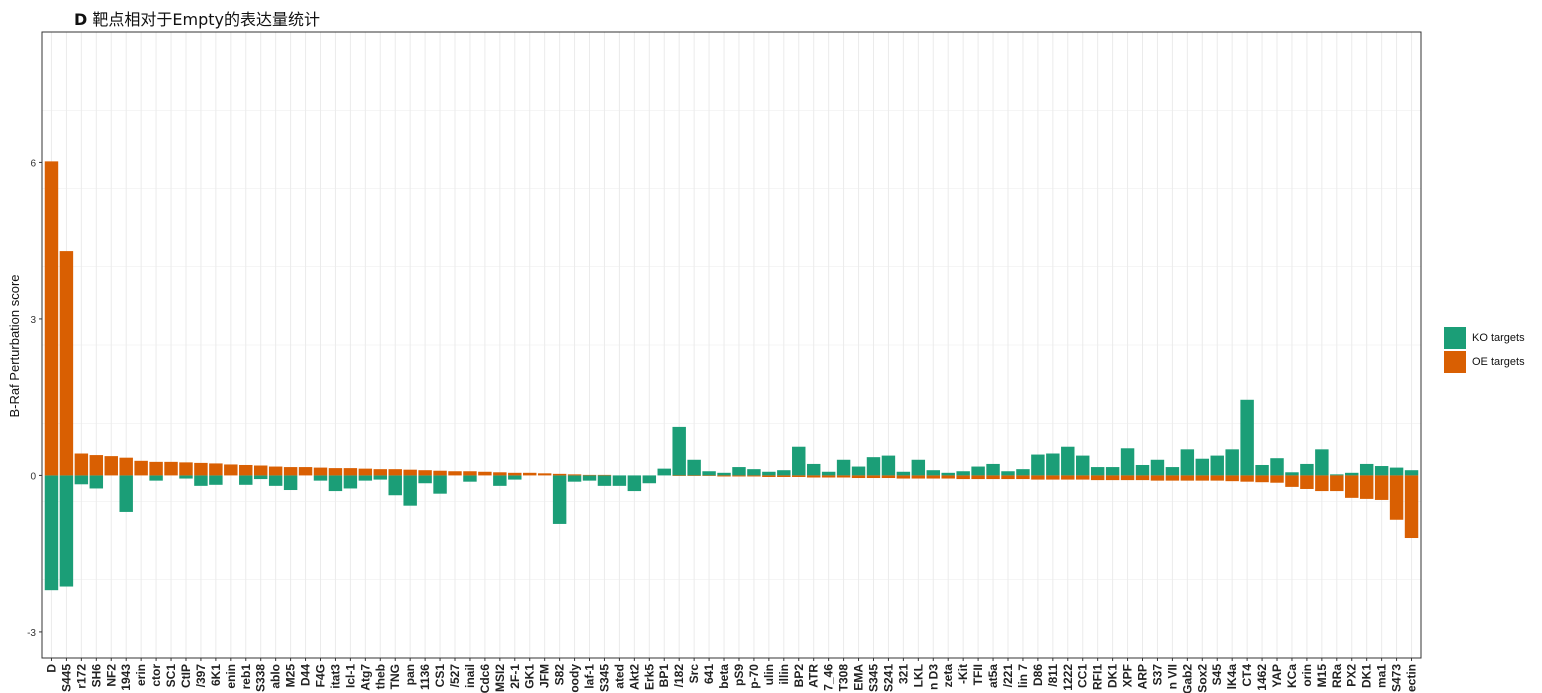 The image size is (1542, 693). I want to click on x-tick-label: ectin, so click(1412, 678).